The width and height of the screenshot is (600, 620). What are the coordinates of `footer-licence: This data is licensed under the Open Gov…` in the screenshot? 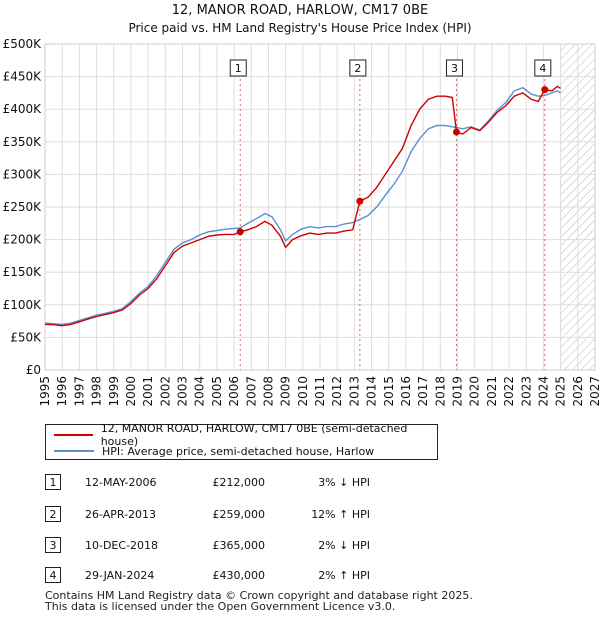 It's located at (220, 606).